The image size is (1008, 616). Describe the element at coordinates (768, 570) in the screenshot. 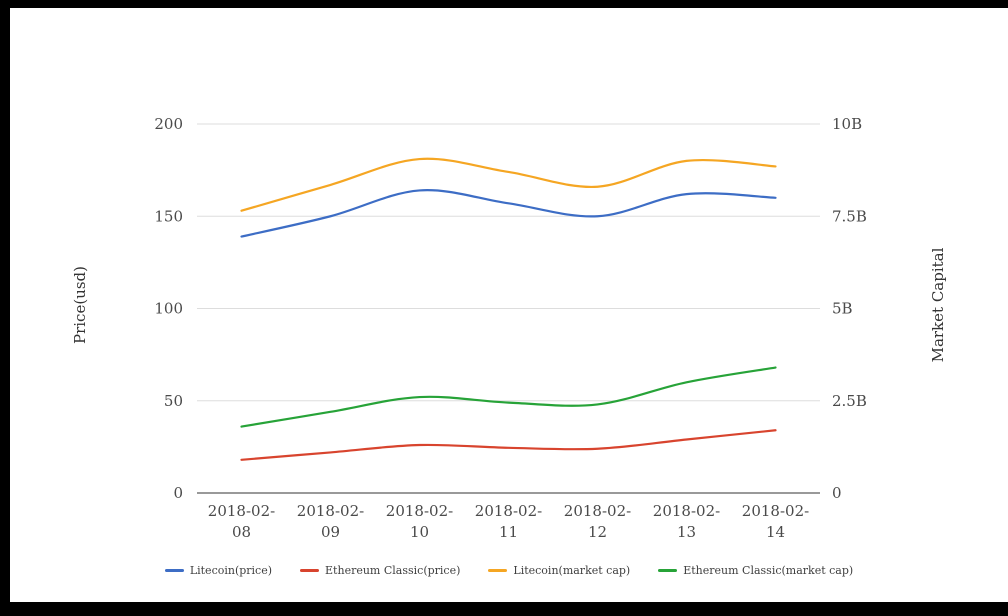

I see `legend-label: Ethereum Classic(market cap)` at that location.